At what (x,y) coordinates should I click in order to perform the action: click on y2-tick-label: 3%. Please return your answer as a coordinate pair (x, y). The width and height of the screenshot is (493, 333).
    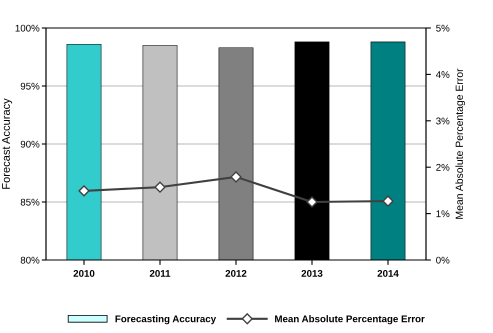
    Looking at the image, I should click on (443, 121).